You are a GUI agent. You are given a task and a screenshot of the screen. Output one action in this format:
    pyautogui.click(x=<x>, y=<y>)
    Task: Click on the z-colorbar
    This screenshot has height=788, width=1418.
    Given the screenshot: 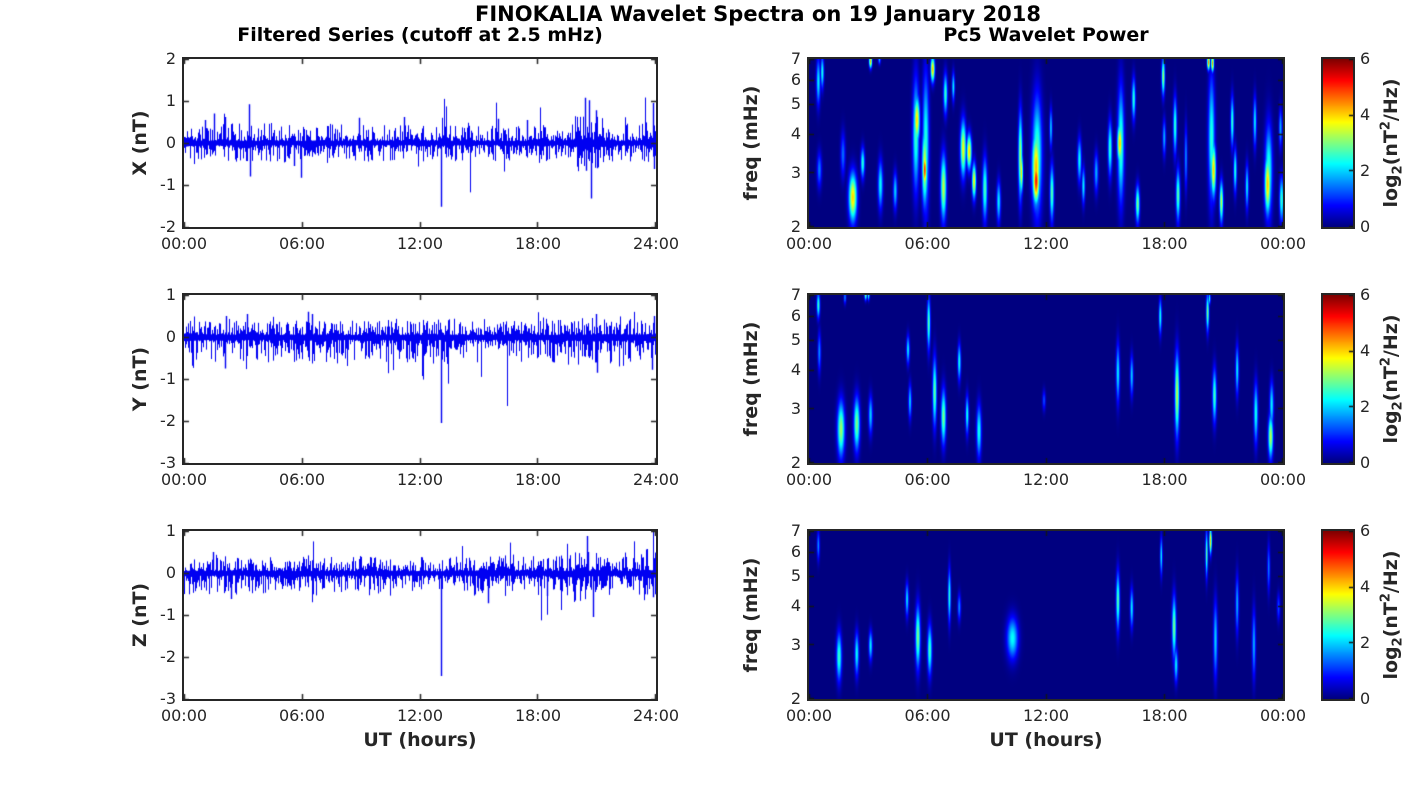 What is the action you would take?
    pyautogui.click(x=1338, y=615)
    